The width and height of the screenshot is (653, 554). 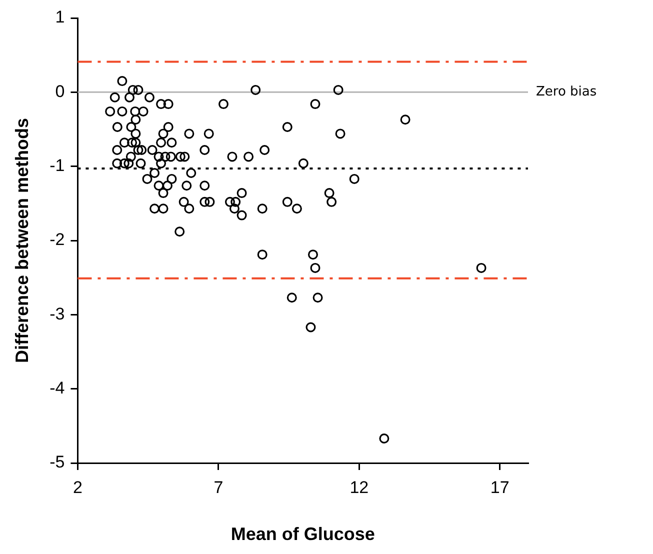 What do you see at coordinates (566, 92) in the screenshot?
I see `ref-line-label: Zero bias` at bounding box center [566, 92].